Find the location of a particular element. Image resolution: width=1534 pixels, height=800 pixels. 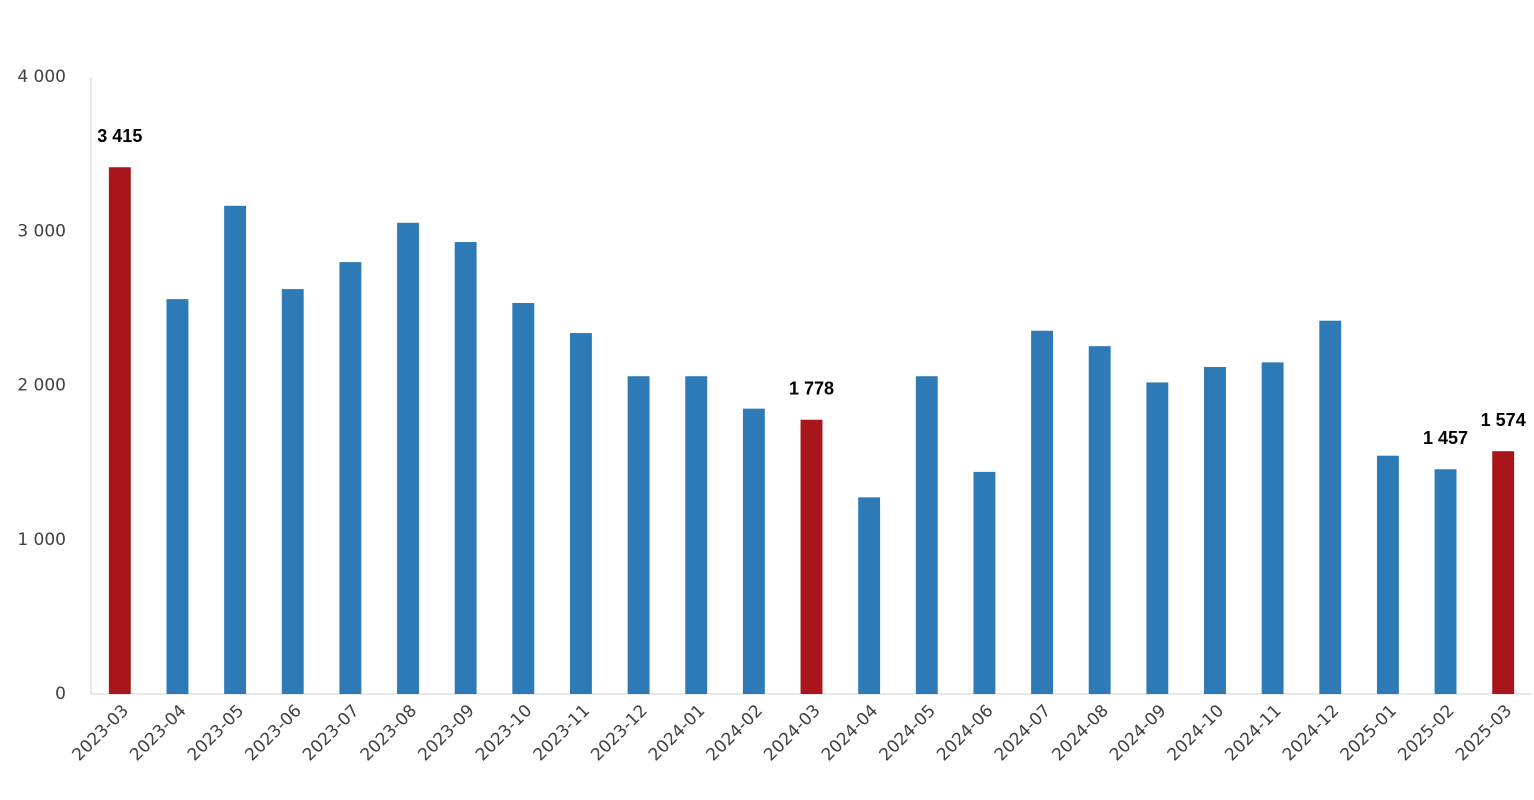

x-tick-label: 2023-04 is located at coordinates (158, 733).